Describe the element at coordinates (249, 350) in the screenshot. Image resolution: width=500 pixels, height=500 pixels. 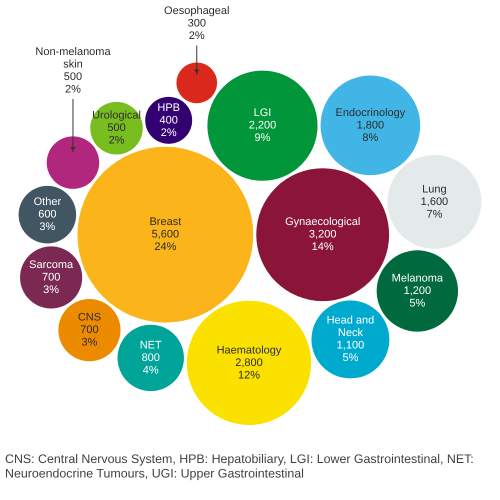
I see `category-label: Haematology` at that location.